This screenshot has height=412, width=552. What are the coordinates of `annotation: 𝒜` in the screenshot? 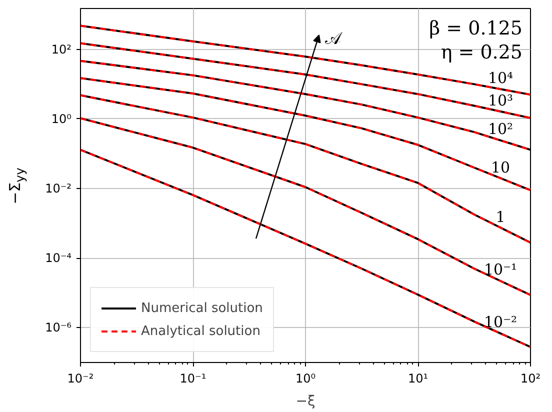 It's located at (334, 39).